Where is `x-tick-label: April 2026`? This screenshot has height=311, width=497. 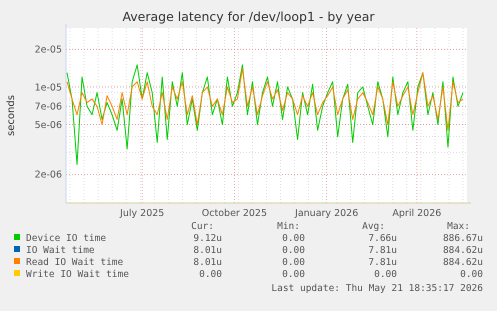
x-tick-label: April 2026 is located at coordinates (417, 213).